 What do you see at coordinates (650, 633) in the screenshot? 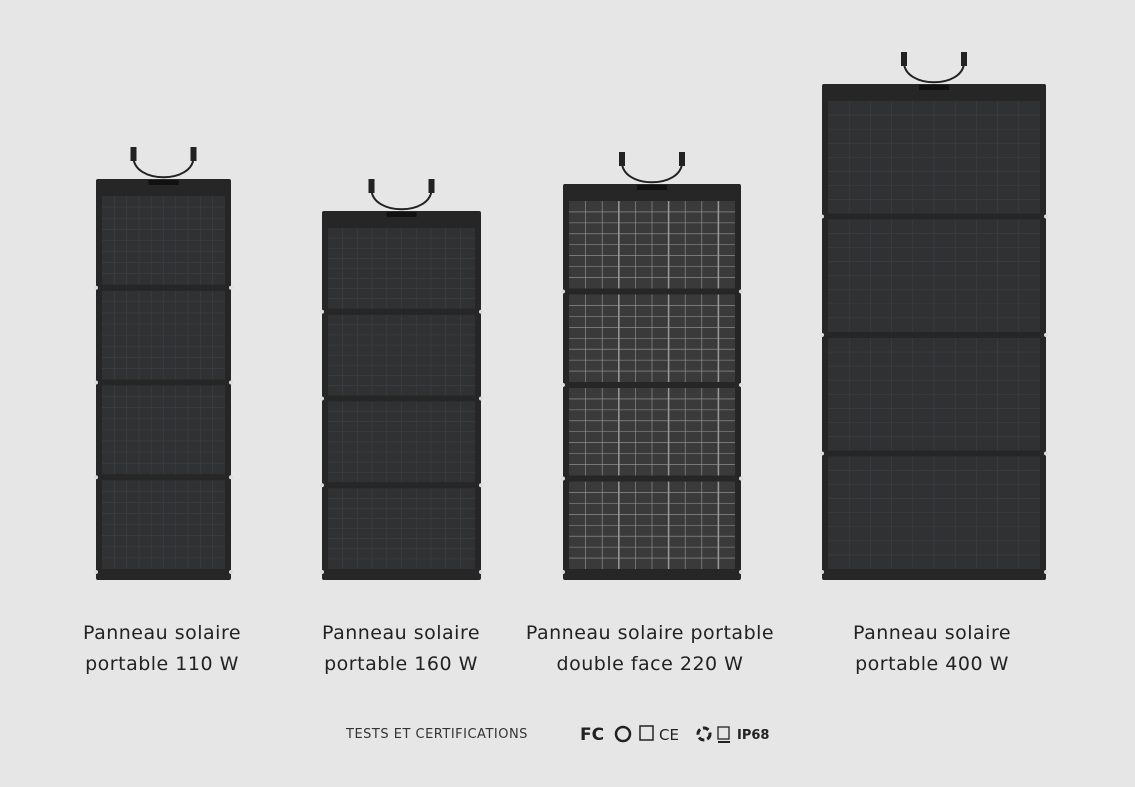
I see `product-label: Panneau solaire portable` at bounding box center [650, 633].